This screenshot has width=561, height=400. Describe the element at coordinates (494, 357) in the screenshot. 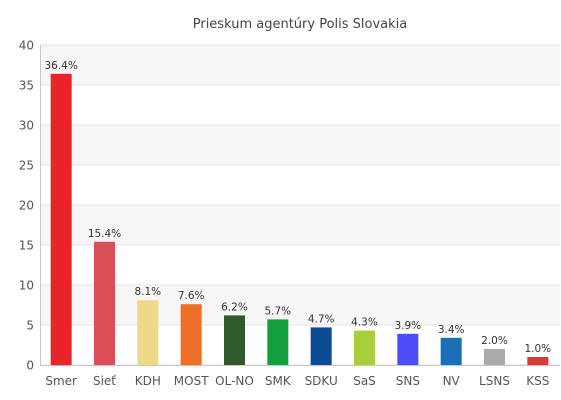

I see `bar-lsns` at that location.